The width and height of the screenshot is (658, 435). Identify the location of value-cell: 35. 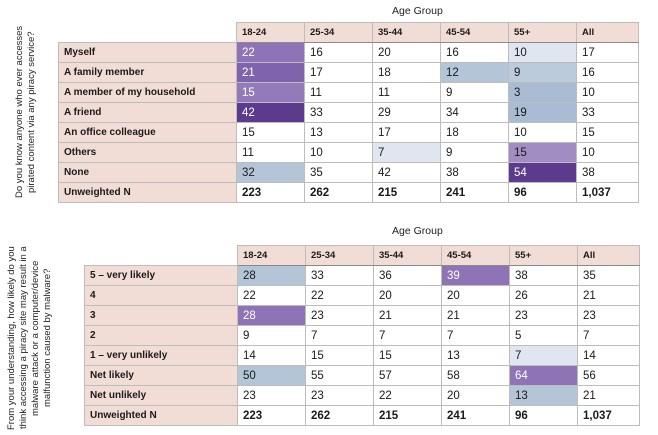
(338, 172).